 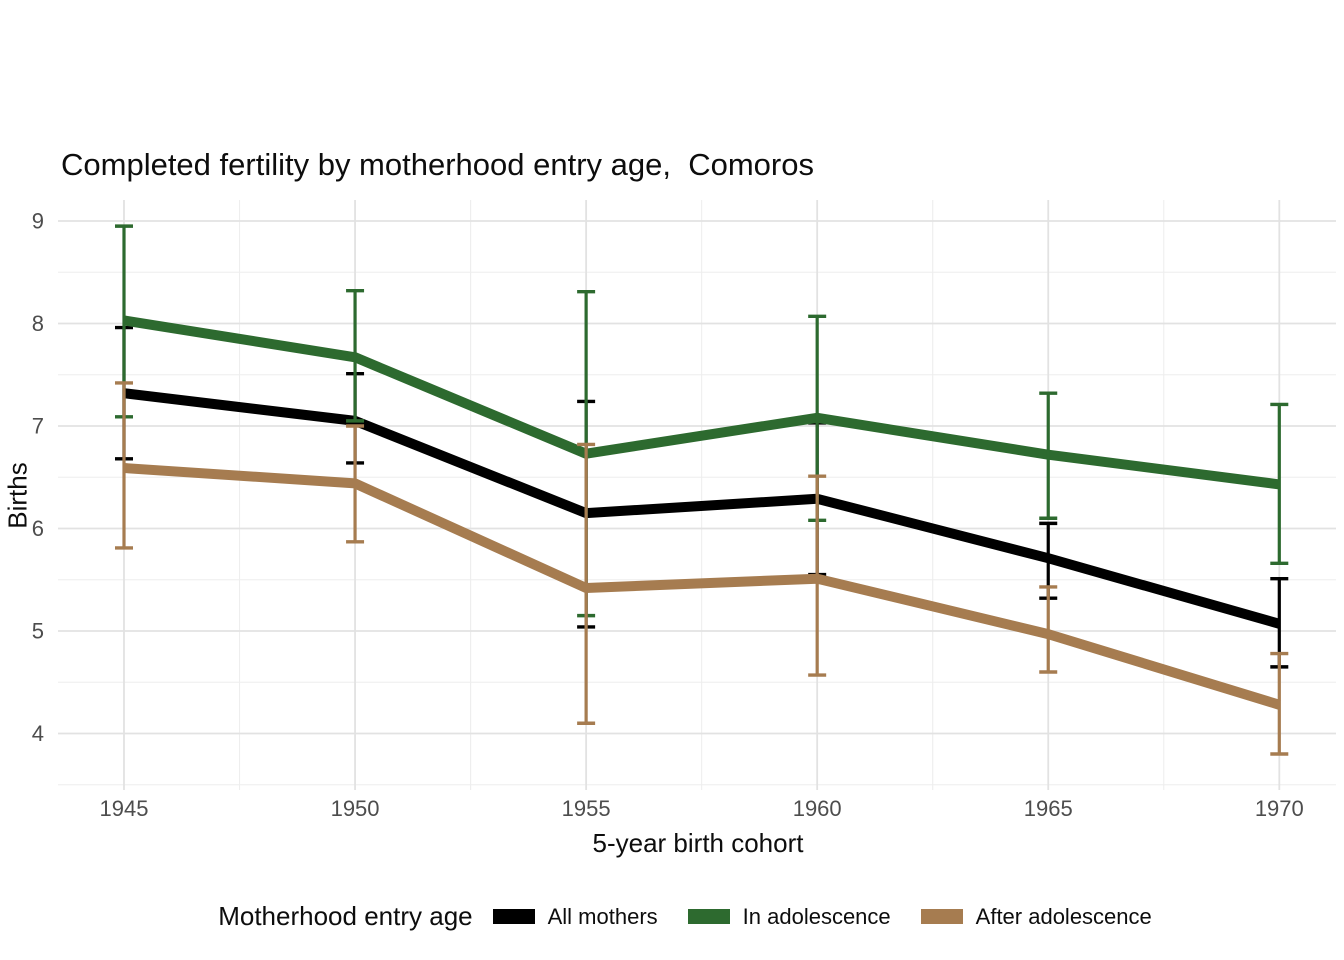 What do you see at coordinates (602, 916) in the screenshot?
I see `legend-item-label: All mothers` at bounding box center [602, 916].